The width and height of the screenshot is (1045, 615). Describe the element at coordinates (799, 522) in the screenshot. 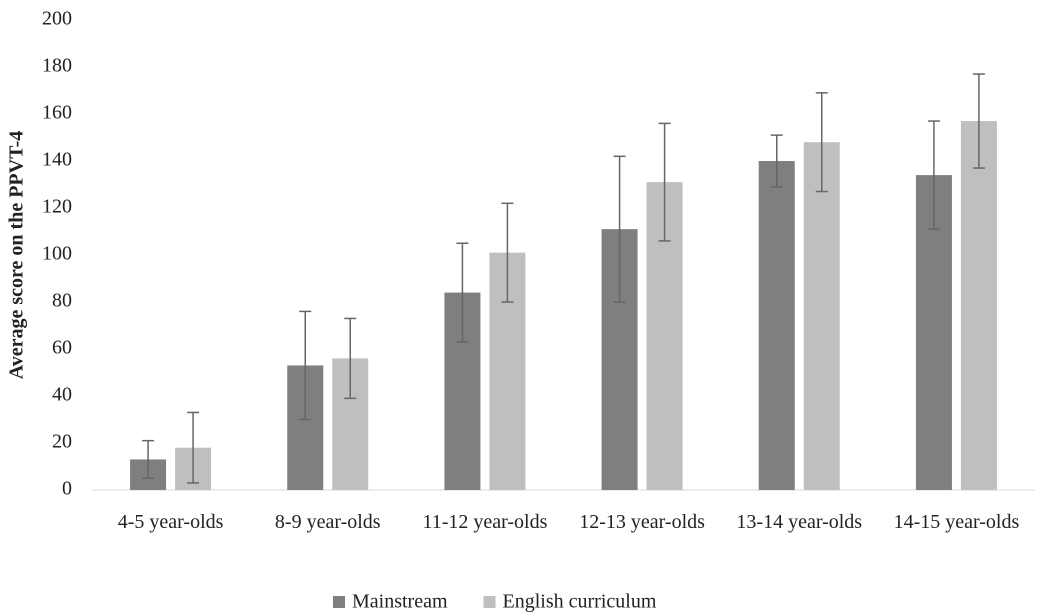

I see `x-tick-label: 13-14 year-olds` at that location.